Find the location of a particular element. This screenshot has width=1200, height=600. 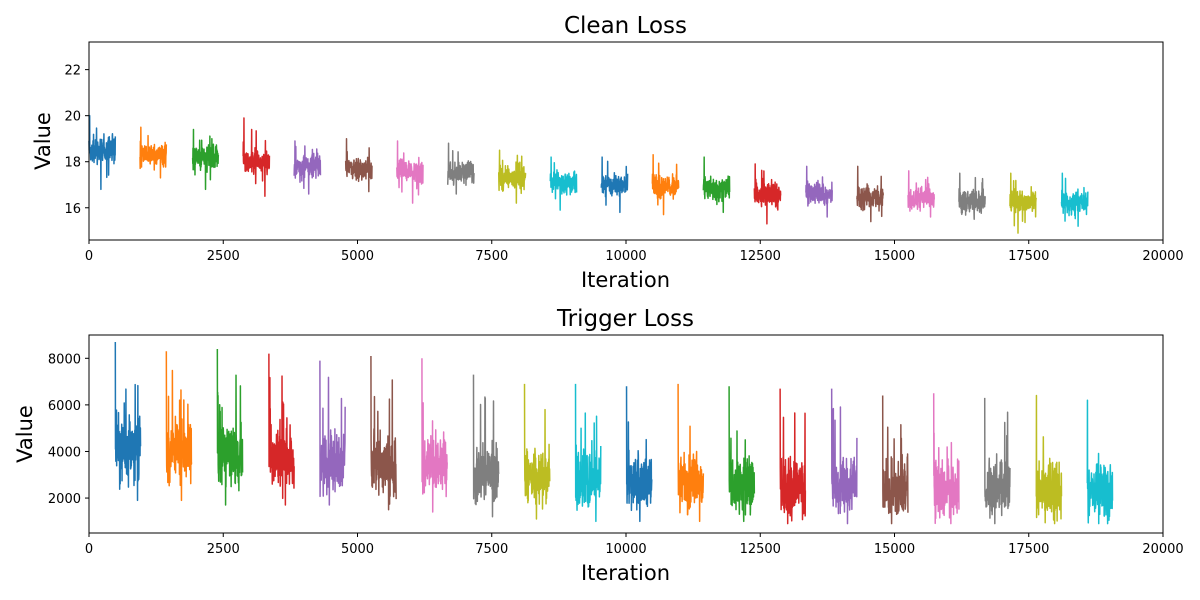

y-tick-label: 6000 is located at coordinates (64, 406).